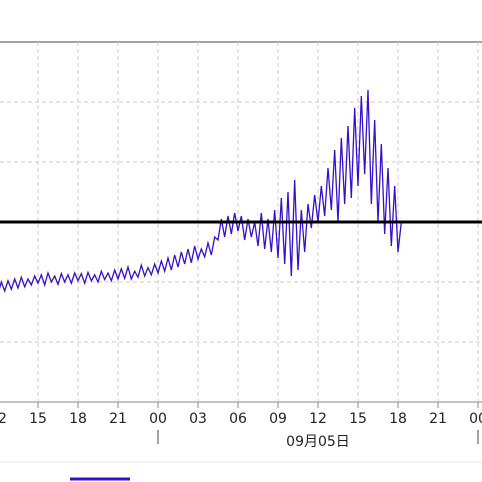  What do you see at coordinates (318, 442) in the screenshot?
I see `day-label: 09月05日` at bounding box center [318, 442].